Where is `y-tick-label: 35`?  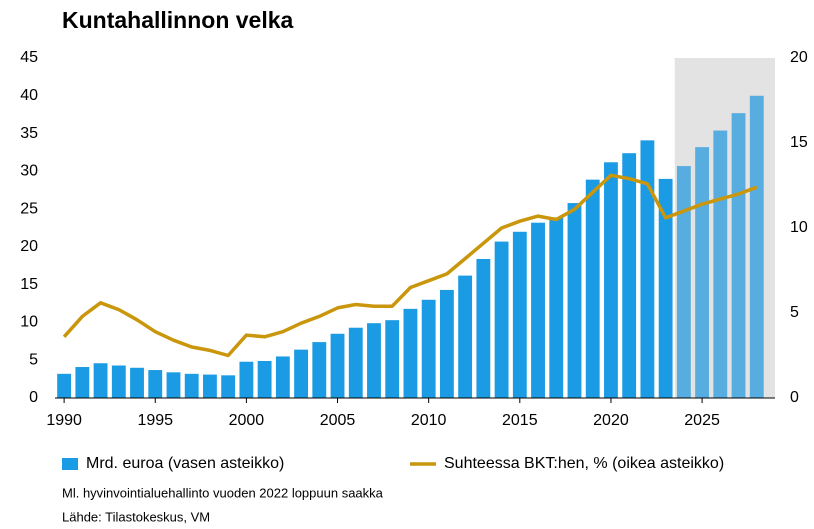 y-tick-label: 35 is located at coordinates (29, 133).